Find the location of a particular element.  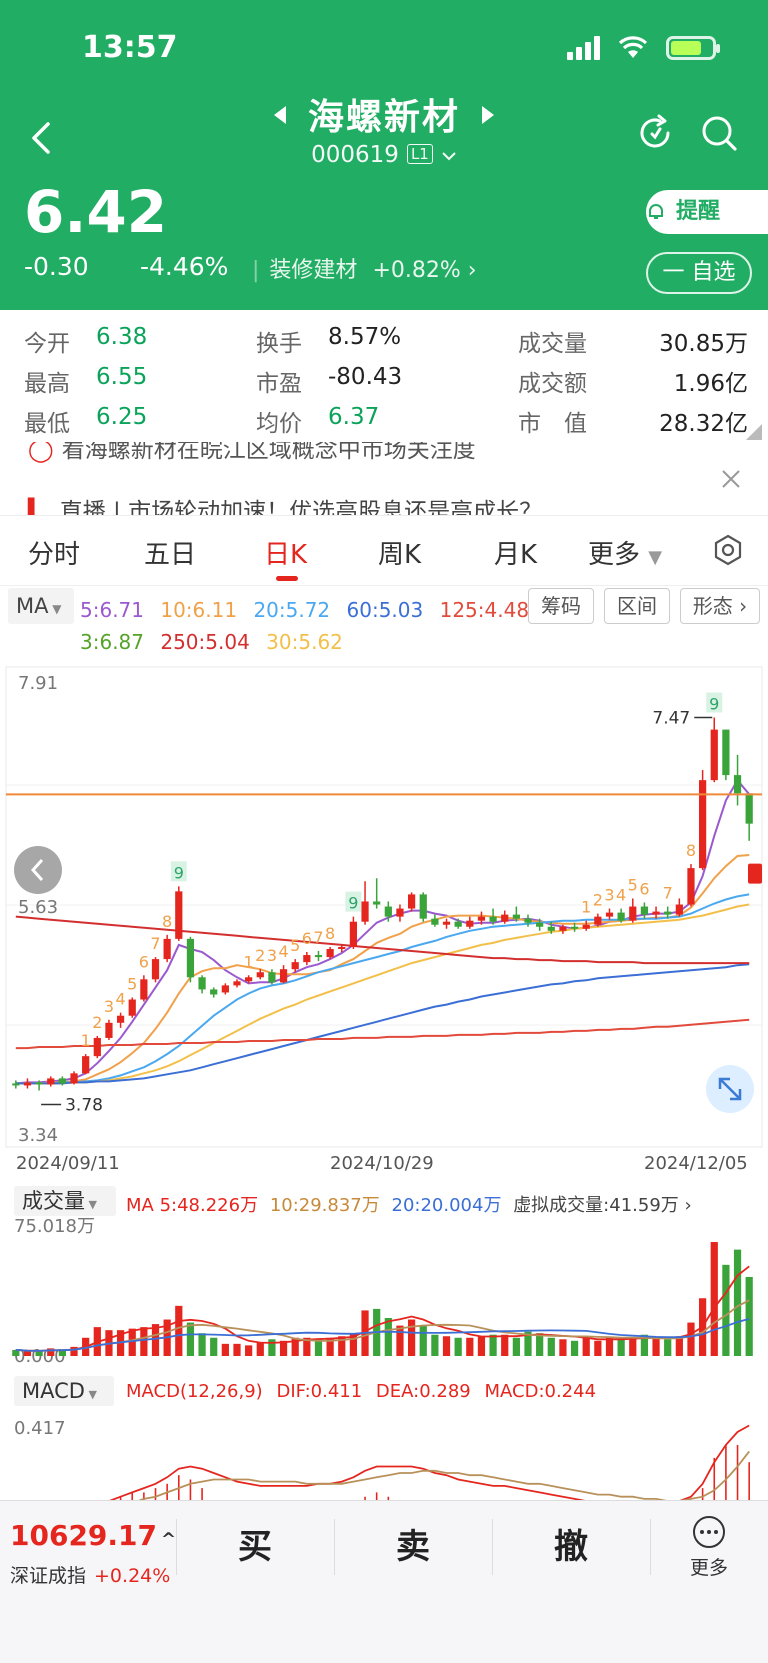

stat-label: 换手 is located at coordinates (279, 344).